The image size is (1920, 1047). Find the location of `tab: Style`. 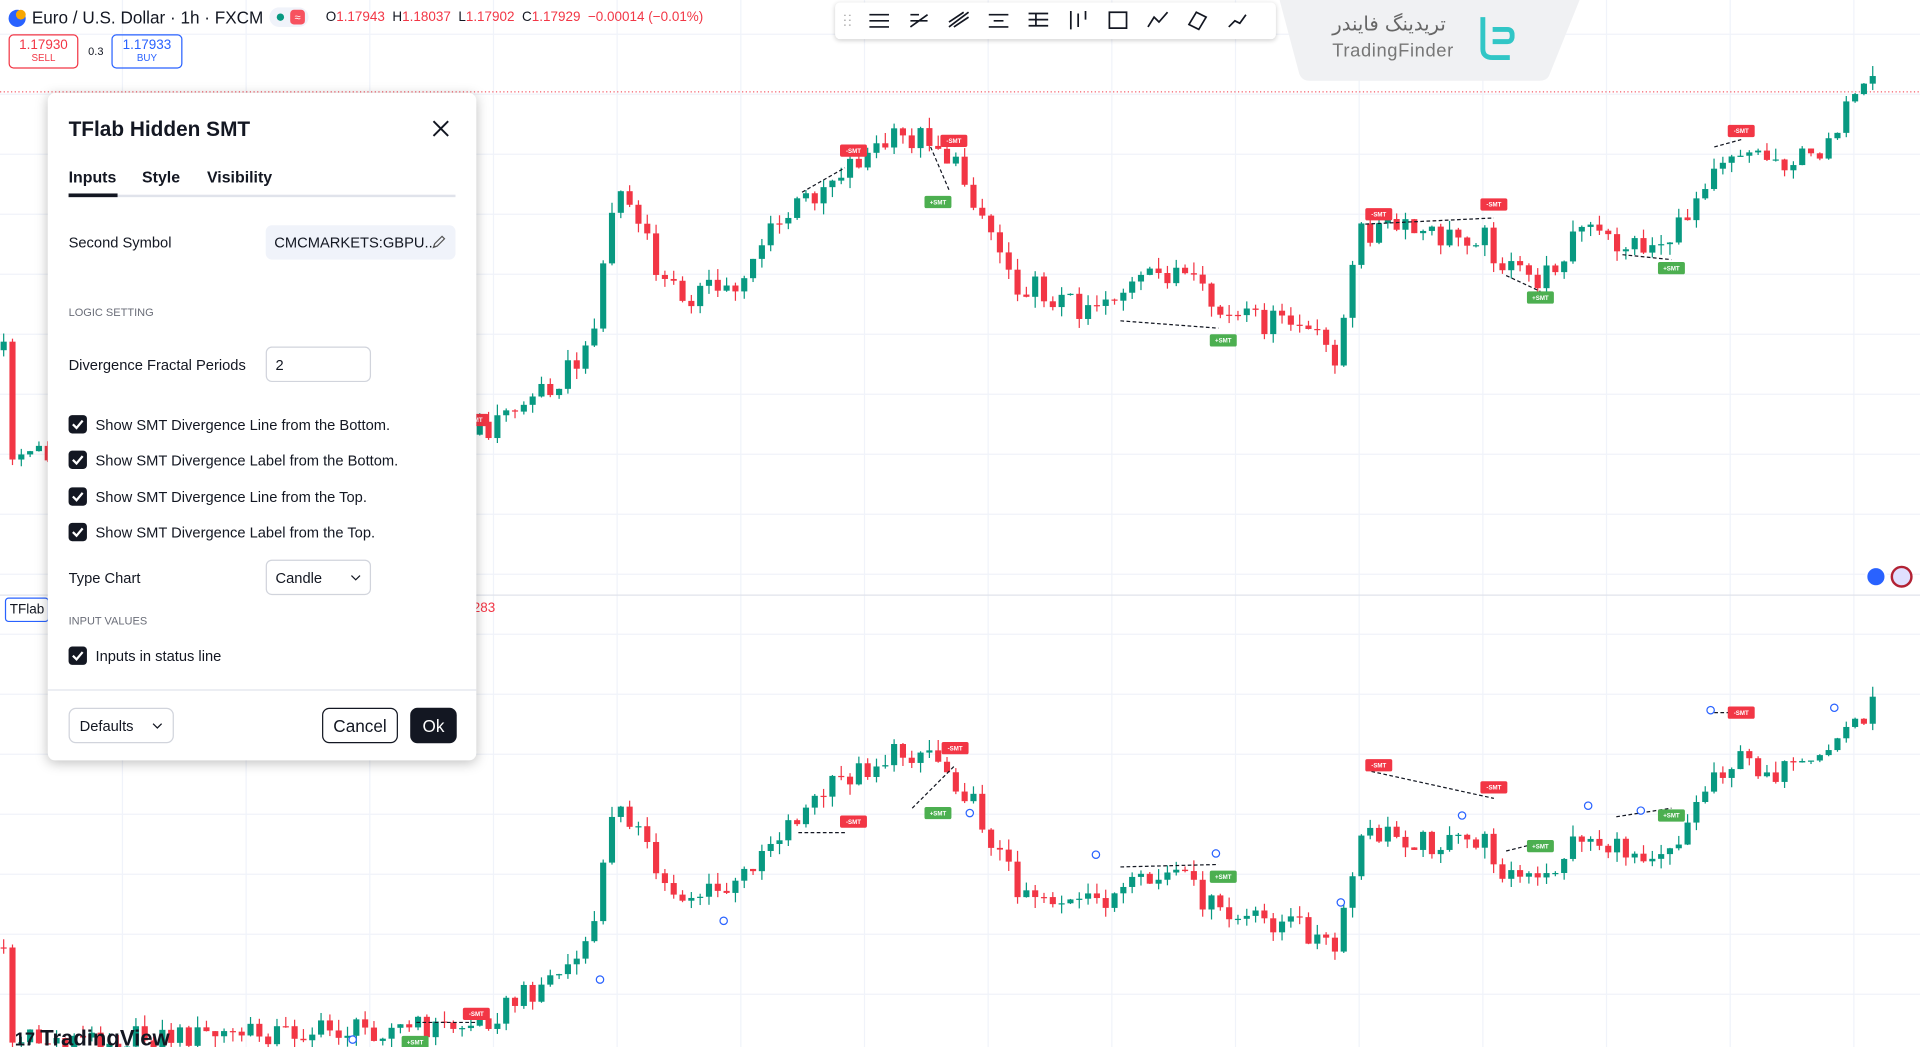

tab: Style is located at coordinates (161, 177).